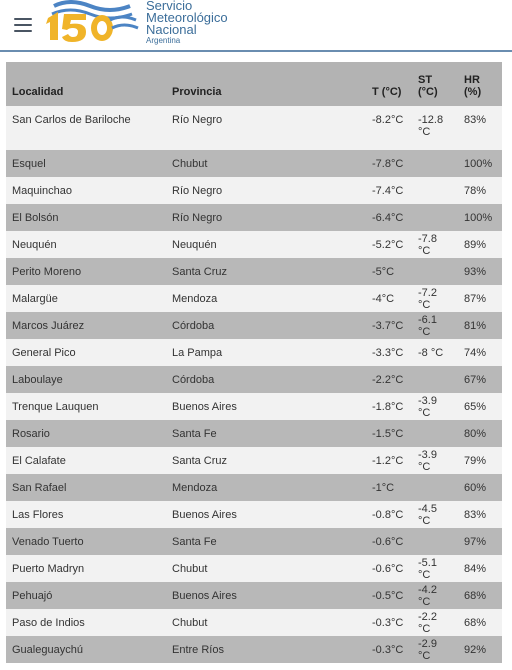  I want to click on cell-localidad: General Pico, so click(44, 352).